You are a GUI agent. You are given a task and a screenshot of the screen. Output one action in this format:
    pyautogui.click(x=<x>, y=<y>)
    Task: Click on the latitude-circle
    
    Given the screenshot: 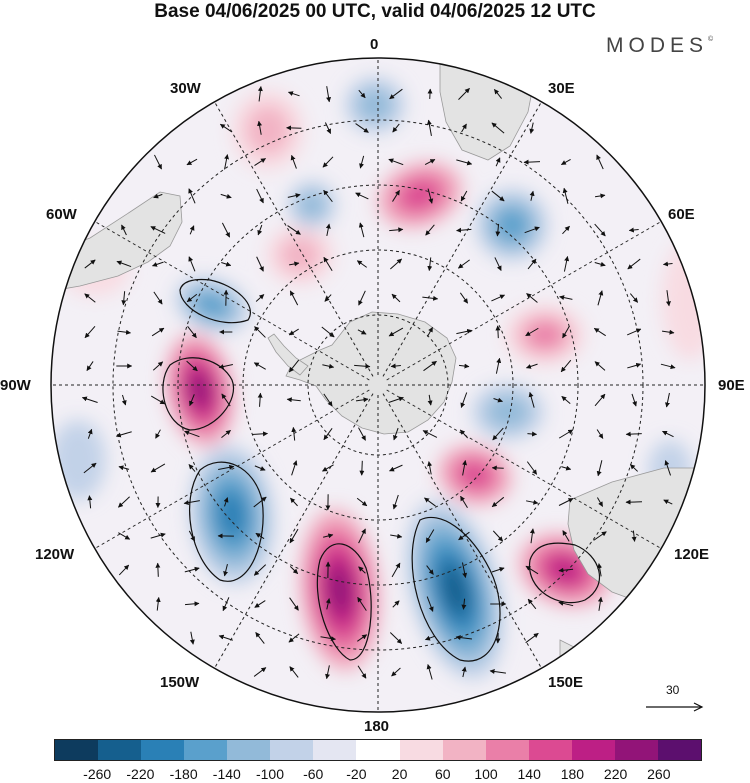 What is the action you would take?
    pyautogui.click(x=378, y=385)
    